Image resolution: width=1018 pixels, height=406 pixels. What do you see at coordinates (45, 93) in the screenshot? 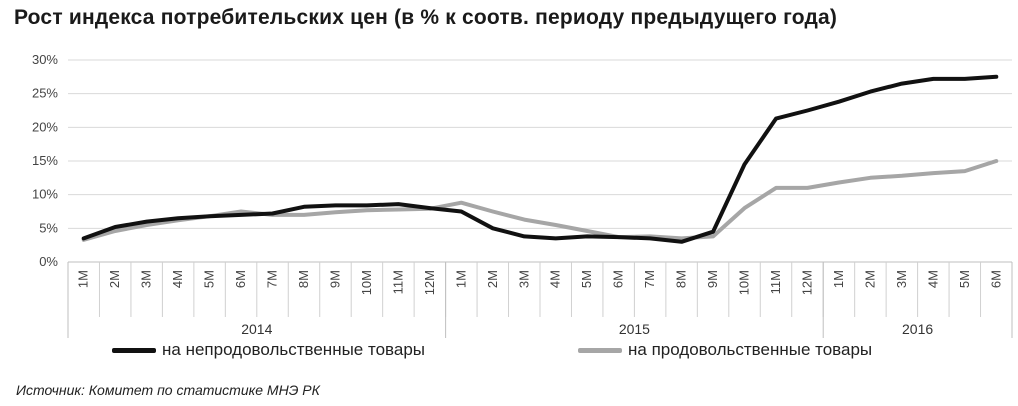
I see `y-tick-label: 25%` at bounding box center [45, 93].